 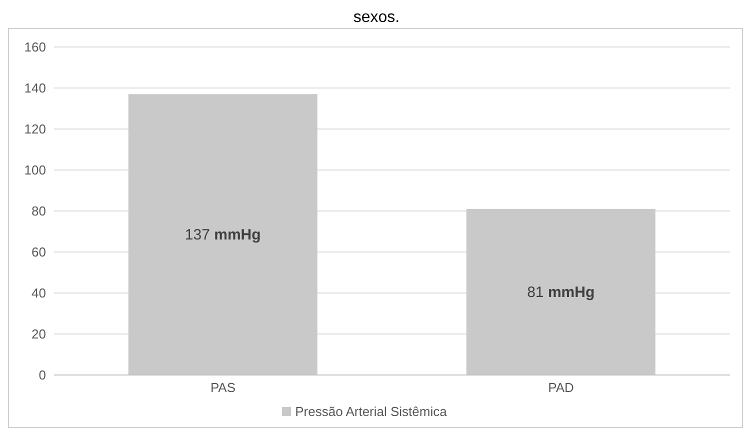 I want to click on legend-label: Pressão Arterial Sistêmica, so click(x=371, y=411).